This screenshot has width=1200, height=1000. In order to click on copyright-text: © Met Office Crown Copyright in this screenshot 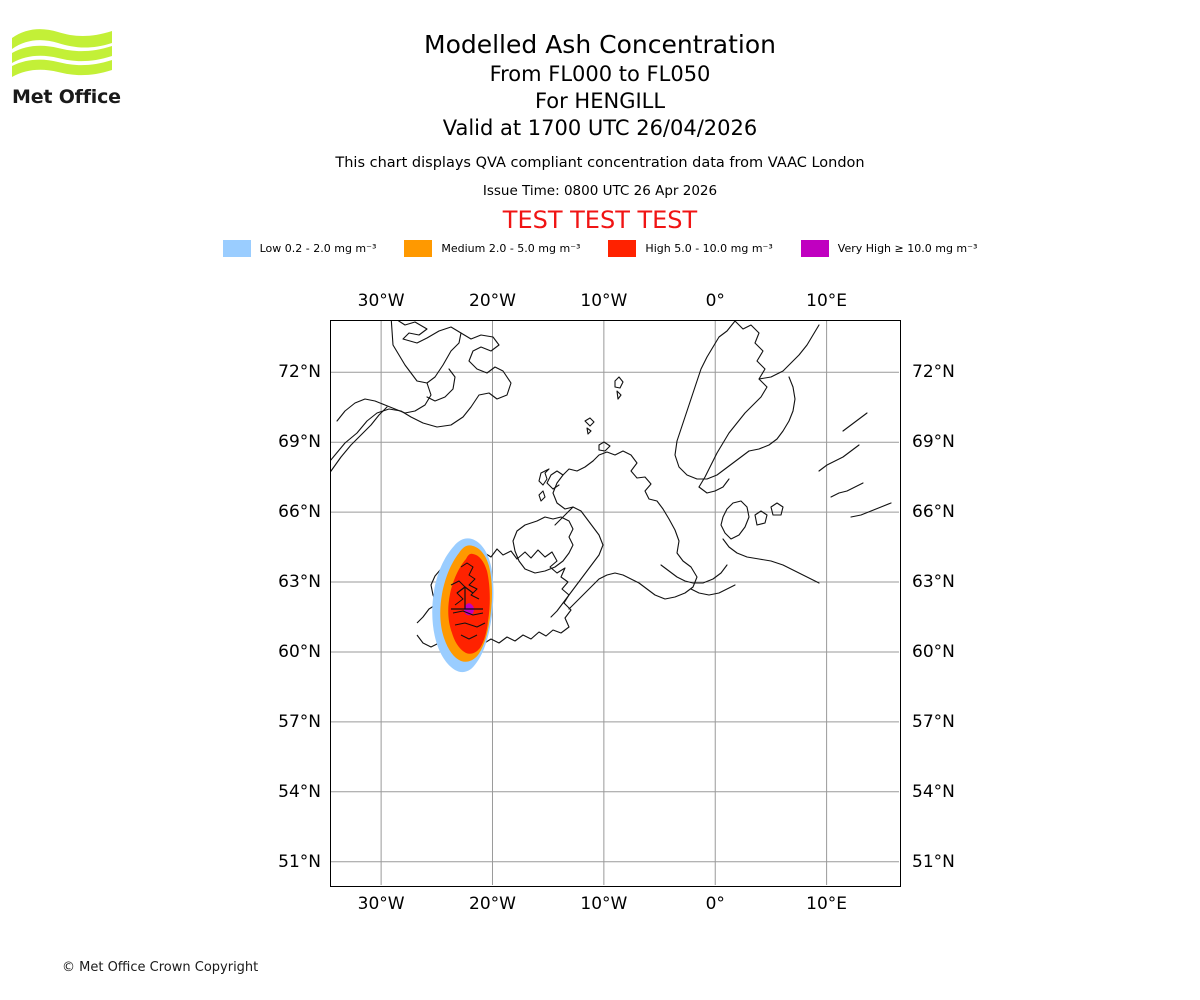, I will do `click(160, 967)`.